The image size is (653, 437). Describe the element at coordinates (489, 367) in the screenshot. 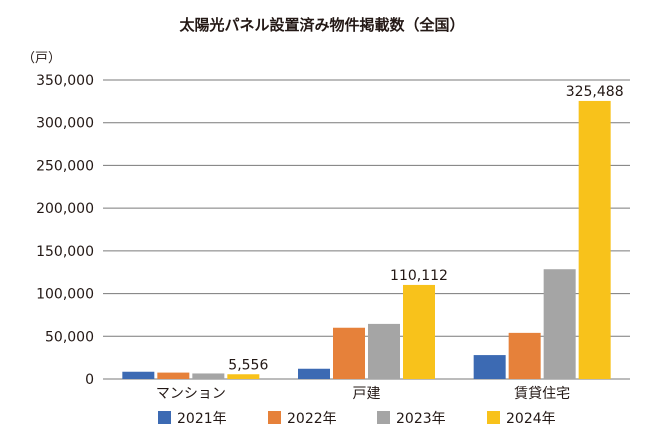

I see `bar-2021年-賃貸住宅` at that location.